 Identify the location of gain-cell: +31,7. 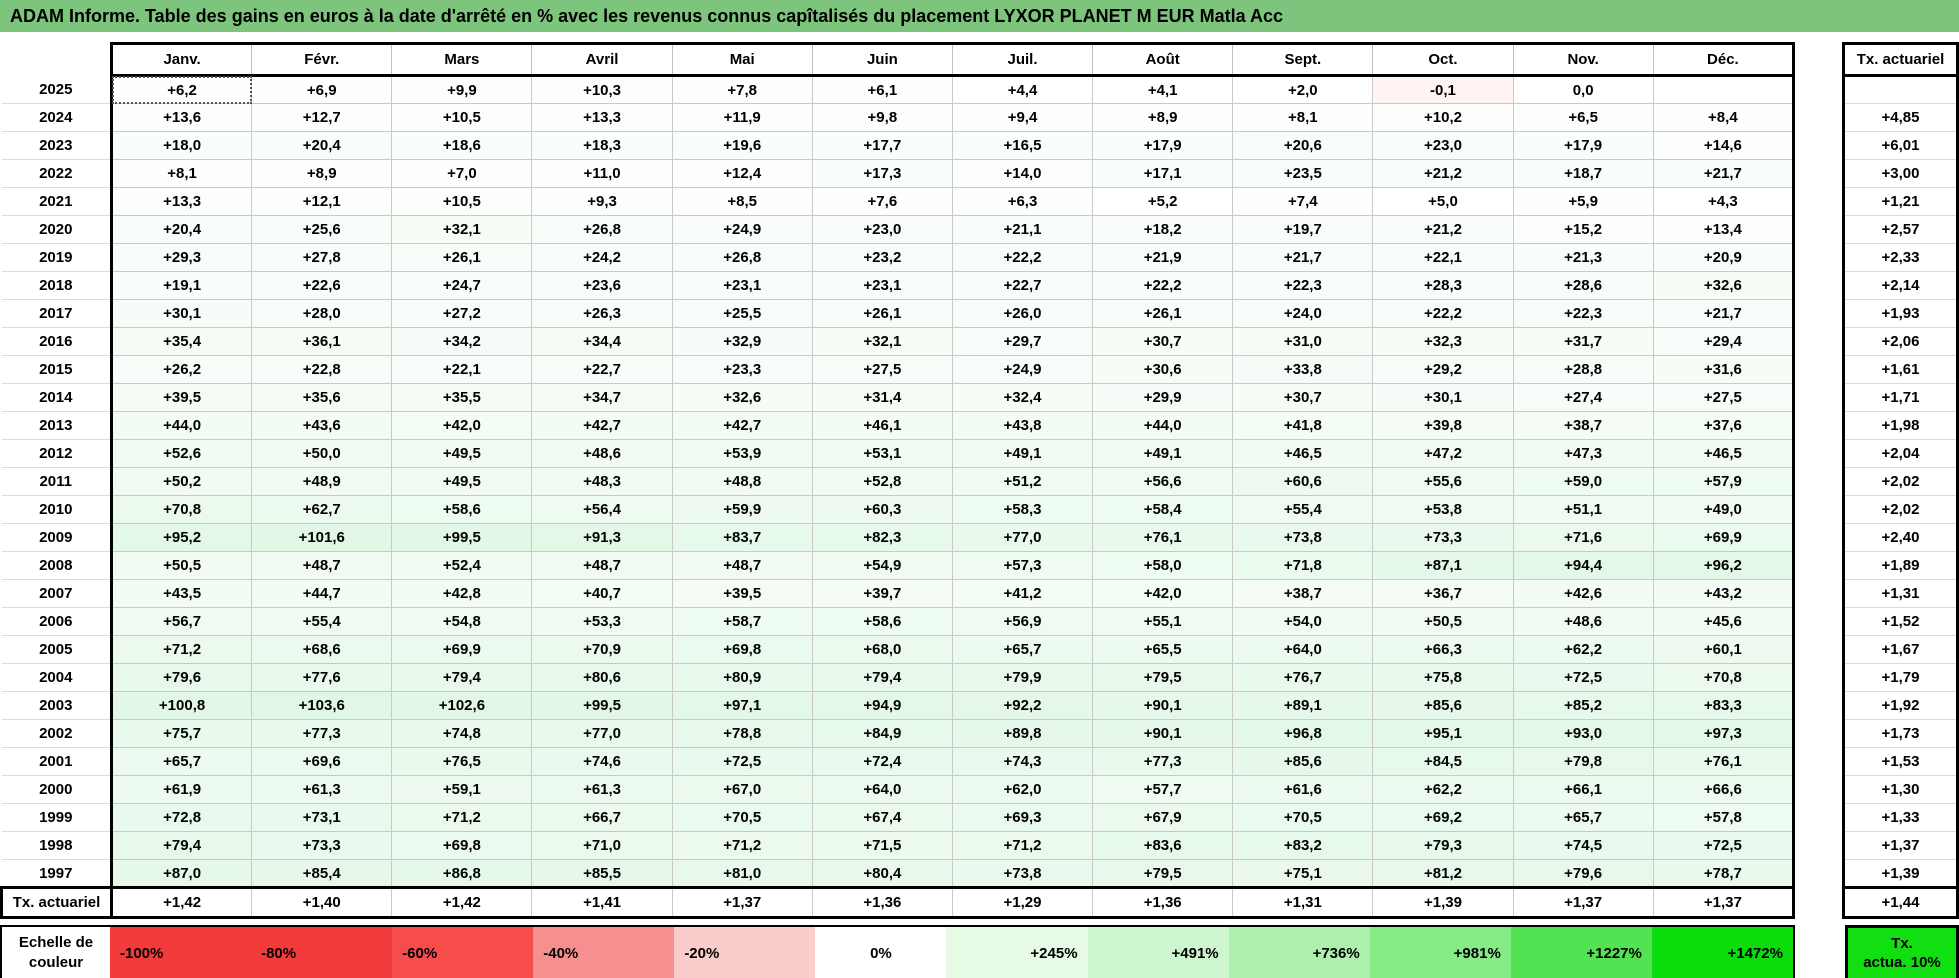
(1583, 341).